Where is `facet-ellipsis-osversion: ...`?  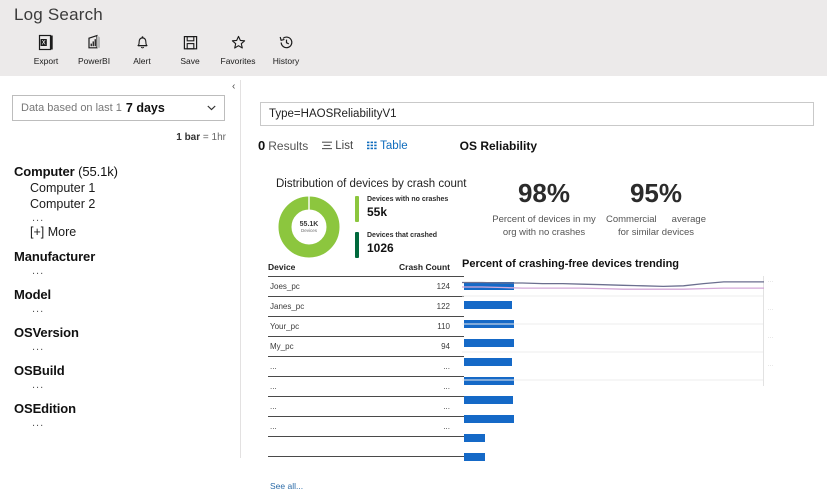 facet-ellipsis-osversion: ... is located at coordinates (38, 347).